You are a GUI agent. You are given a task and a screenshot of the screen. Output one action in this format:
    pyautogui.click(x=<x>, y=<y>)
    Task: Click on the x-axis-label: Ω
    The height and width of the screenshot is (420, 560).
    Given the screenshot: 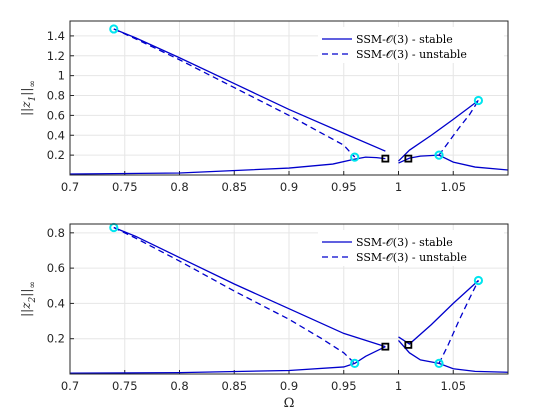 What is the action you would take?
    pyautogui.click(x=289, y=403)
    